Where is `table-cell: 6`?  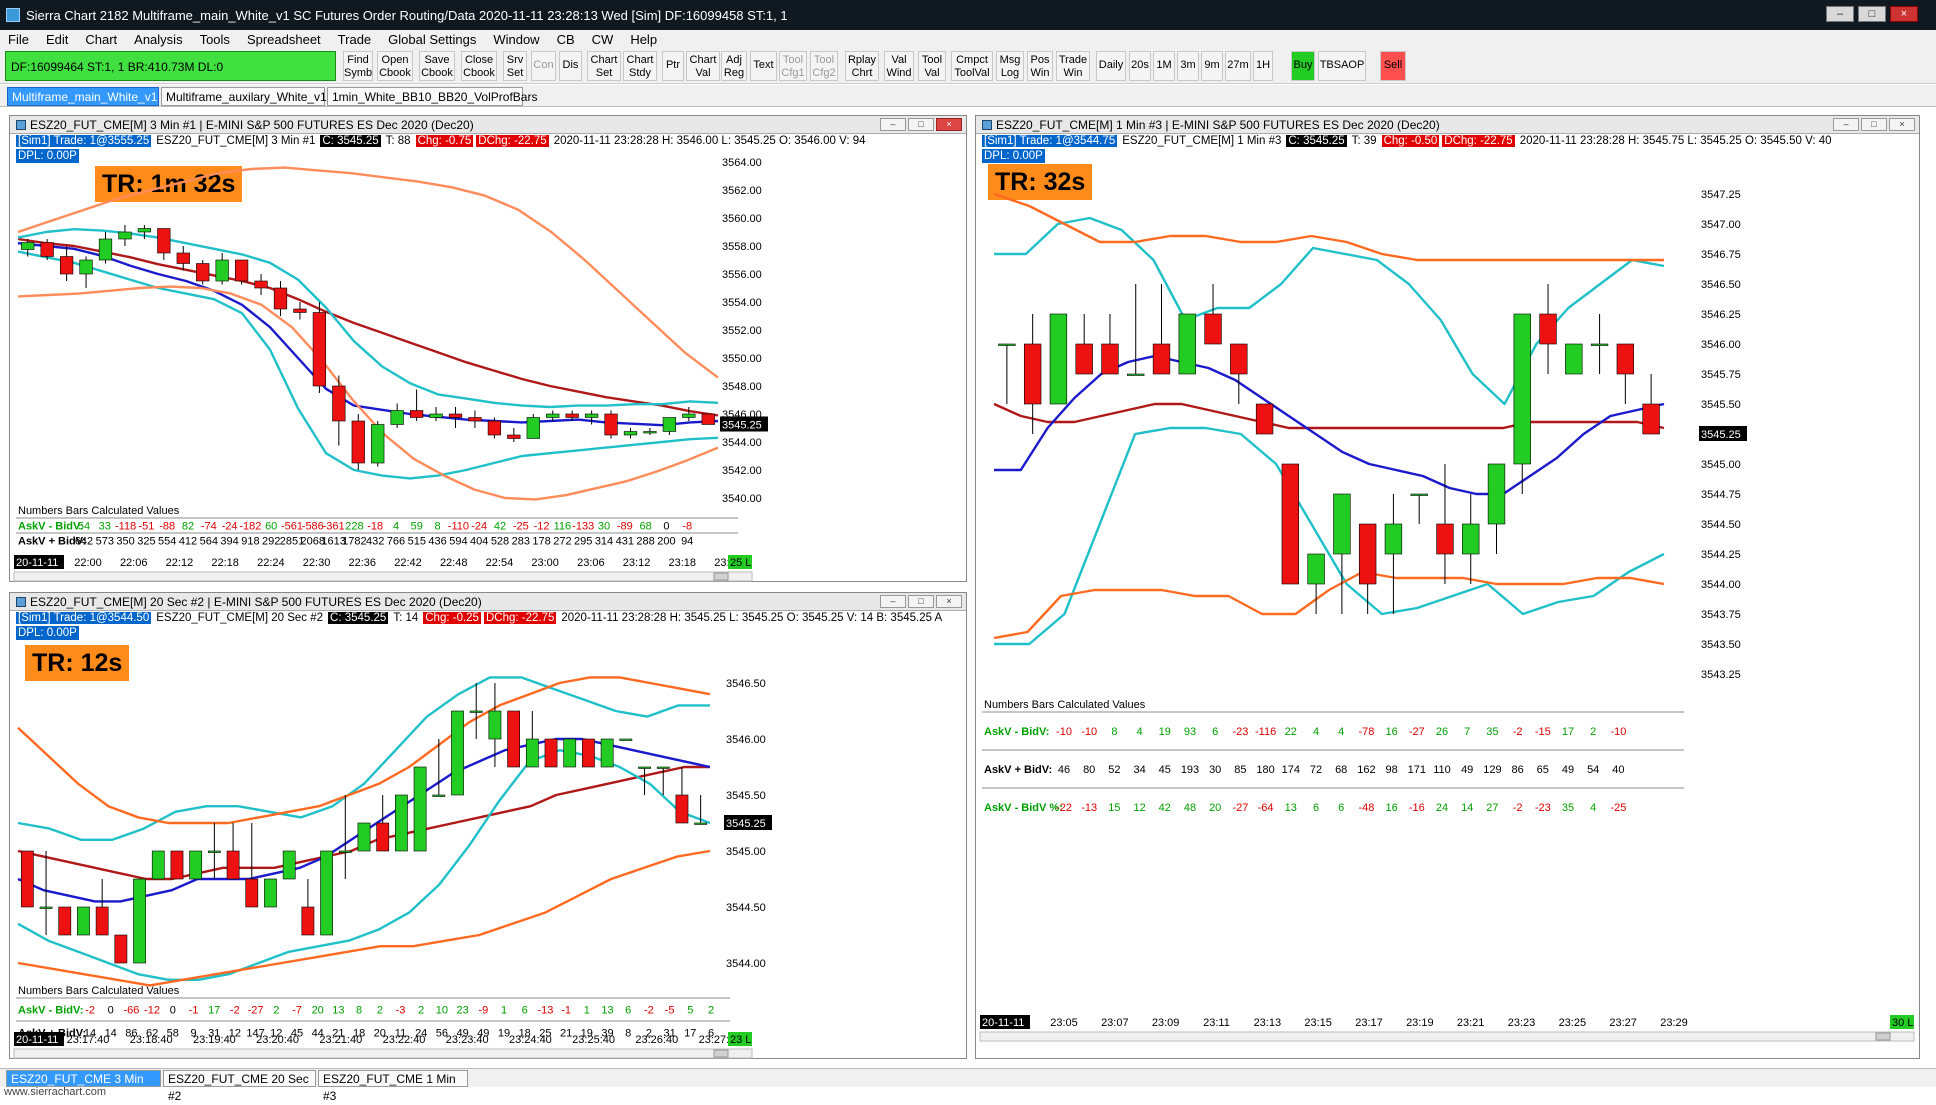
table-cell: 6 is located at coordinates (1341, 808).